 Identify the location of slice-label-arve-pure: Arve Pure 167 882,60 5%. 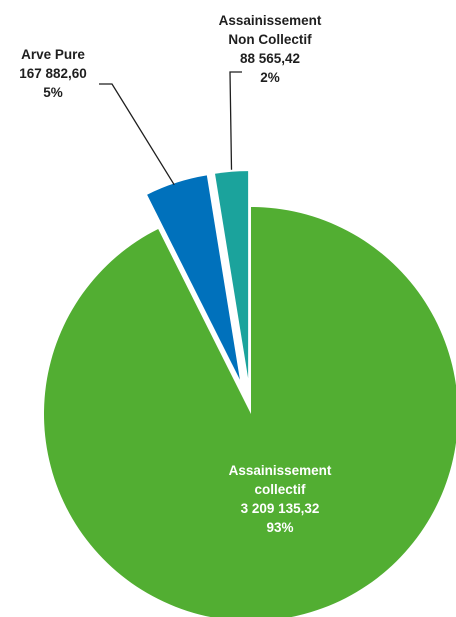
(53, 73).